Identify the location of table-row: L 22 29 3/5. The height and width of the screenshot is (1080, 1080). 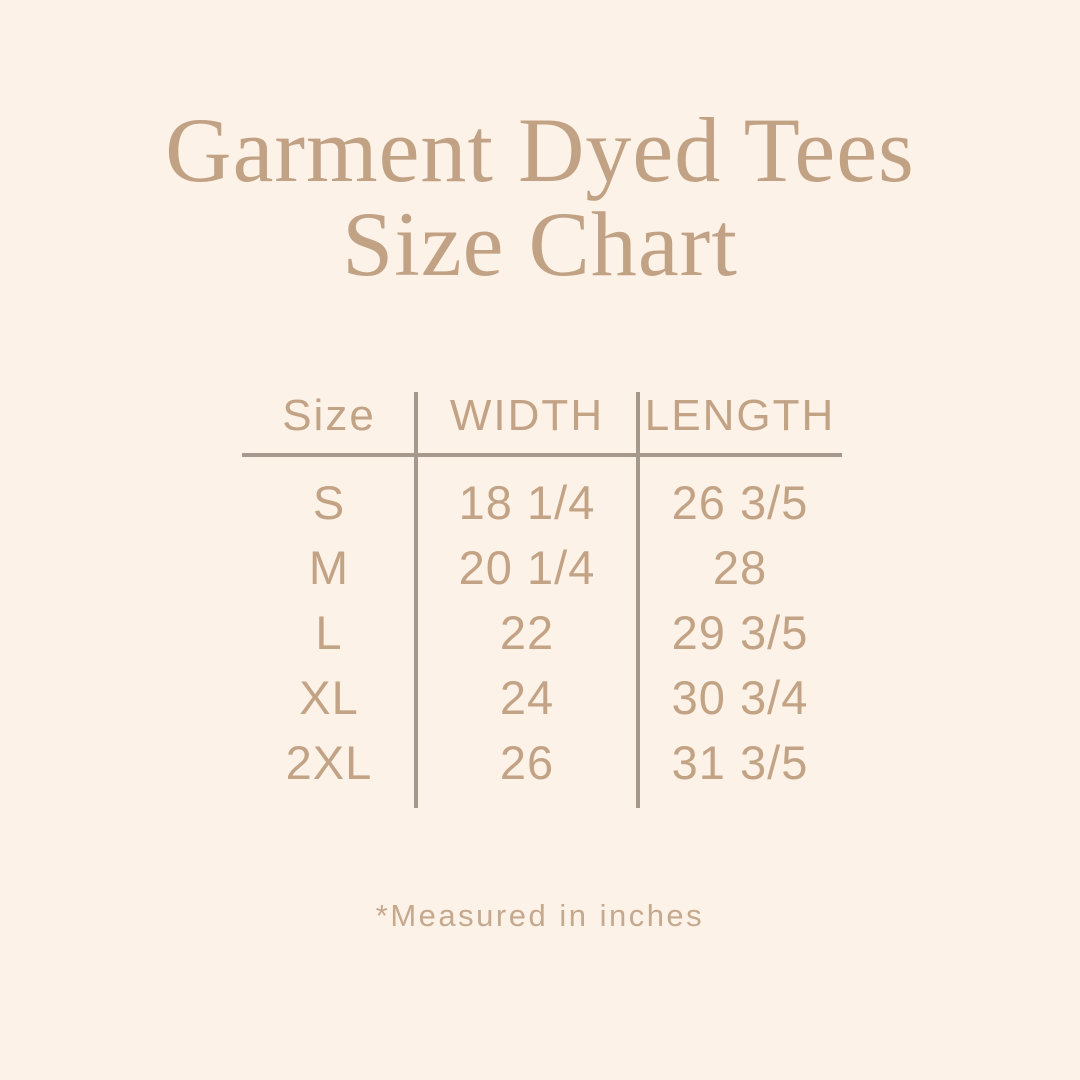
(542, 632).